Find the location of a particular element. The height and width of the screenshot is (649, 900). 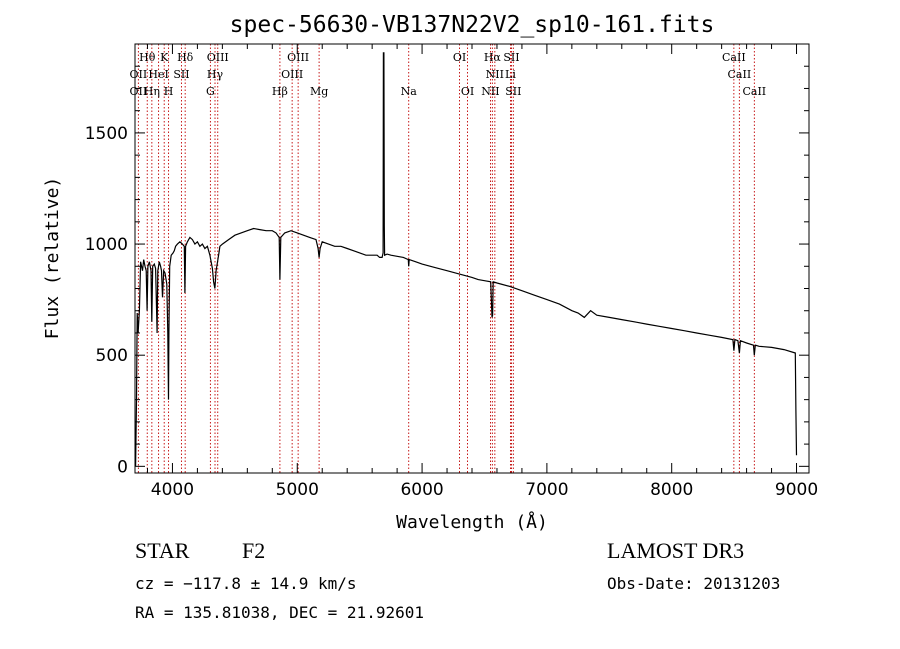

subclass: F2 is located at coordinates (254, 550).